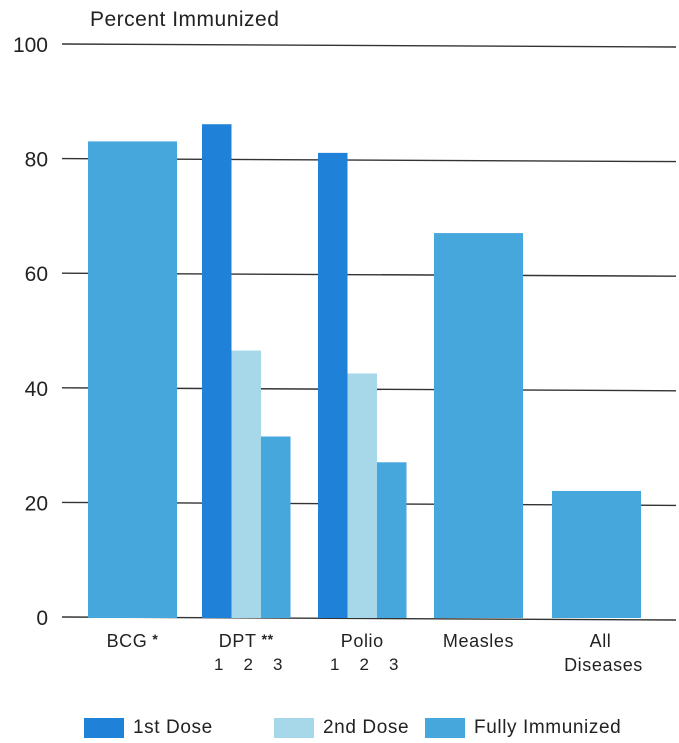 This screenshot has width=679, height=743. I want to click on x-tick-label: Measles, so click(478, 641).